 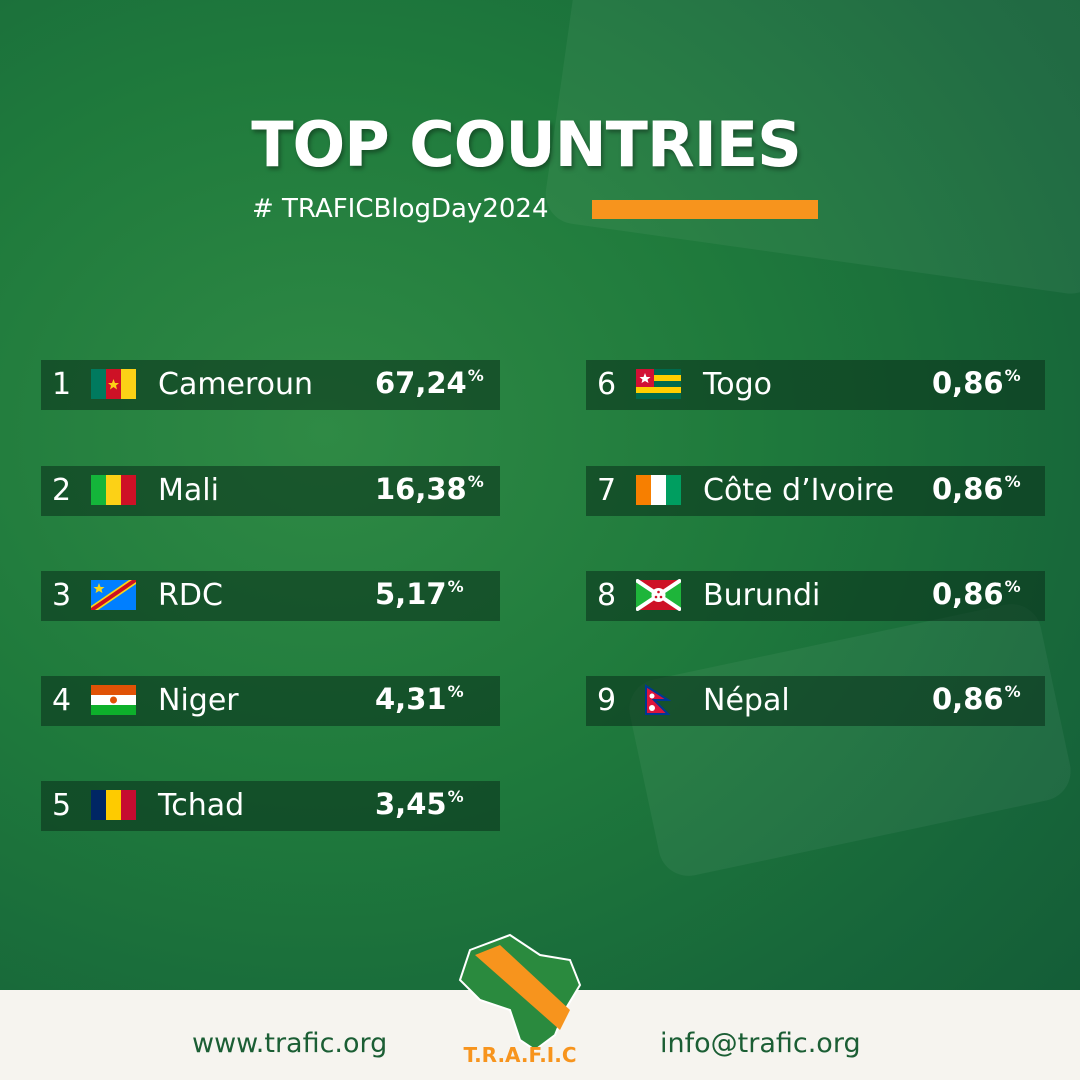 I want to click on rank: 8, so click(x=607, y=595).